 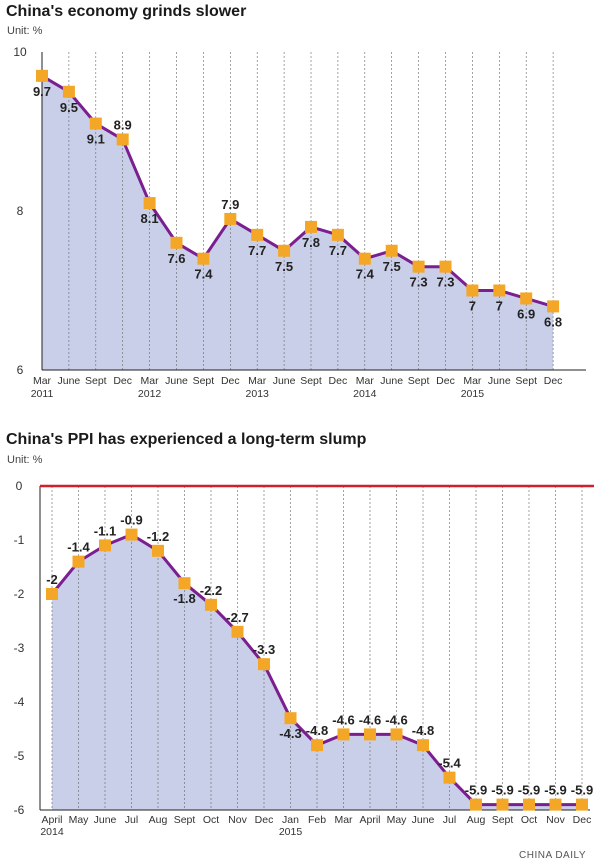 What do you see at coordinates (526, 313) in the screenshot?
I see `data-label: 6.9` at bounding box center [526, 313].